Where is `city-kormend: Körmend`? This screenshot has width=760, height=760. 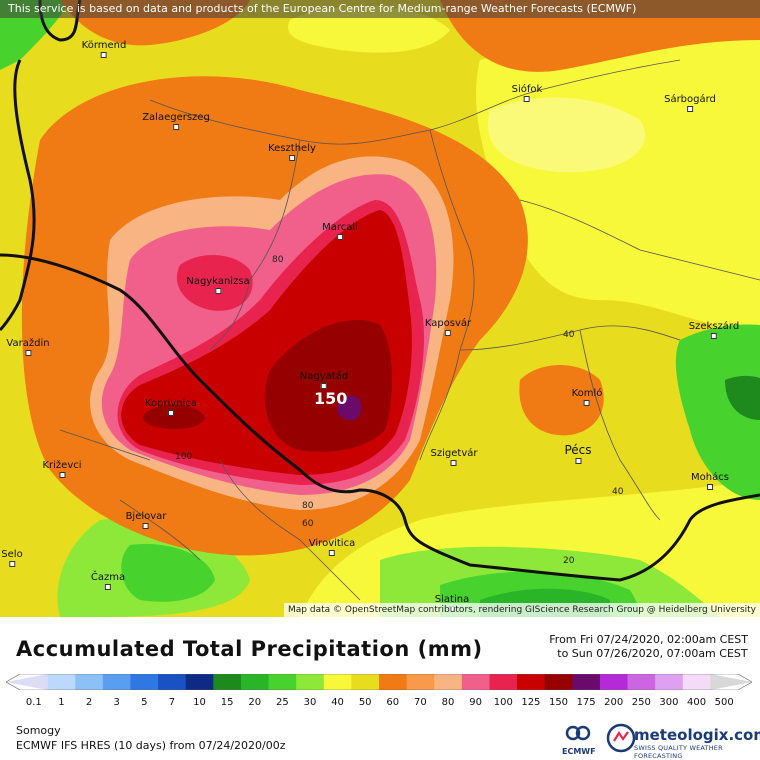
city-kormend: Körmend is located at coordinates (104, 49).